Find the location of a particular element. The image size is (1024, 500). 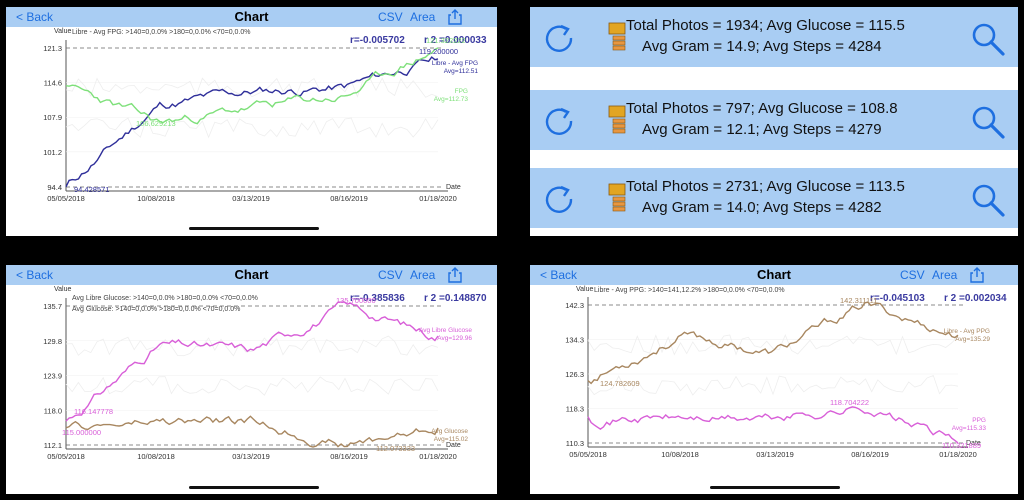

stats-line-photos: Total Photos = 797; Avg Glucose = 108.8 is located at coordinates (762, 108).